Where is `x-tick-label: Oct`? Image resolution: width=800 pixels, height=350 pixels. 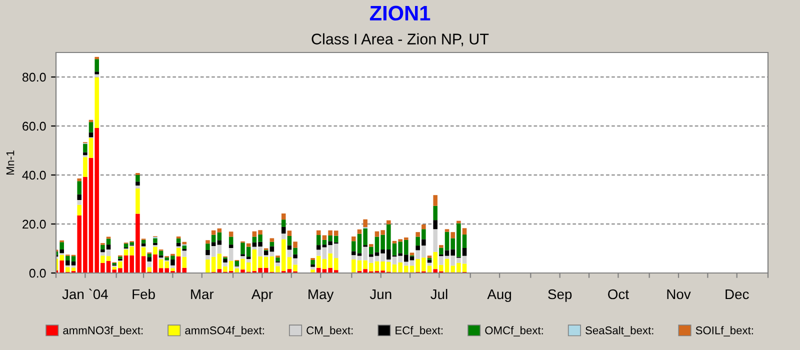
x-tick-label: Oct is located at coordinates (618, 294).